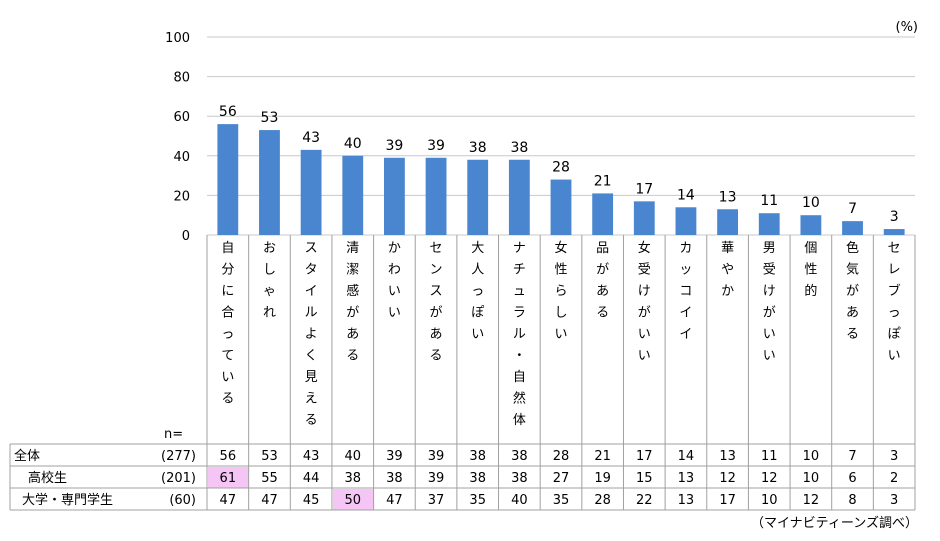 This screenshot has height=541, width=940. I want to click on table-cell-value: 21, so click(602, 456).